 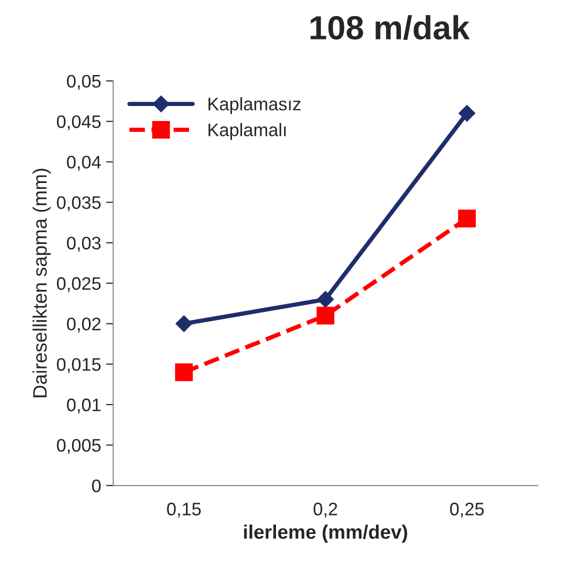 I want to click on x-tick-label: 0,25, so click(x=467, y=510).